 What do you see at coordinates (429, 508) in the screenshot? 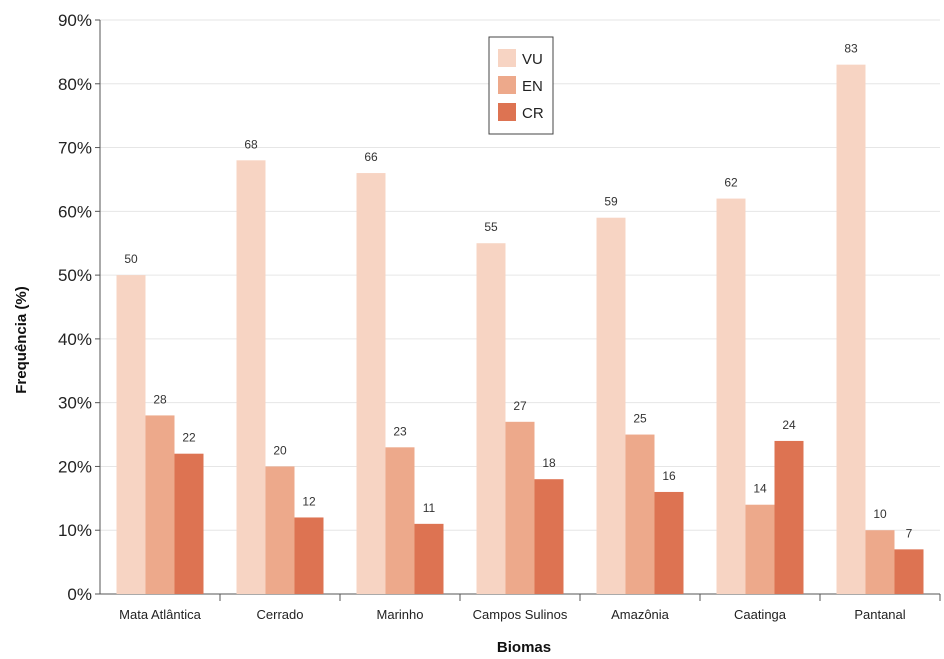
I see `data-label: 11` at bounding box center [429, 508].